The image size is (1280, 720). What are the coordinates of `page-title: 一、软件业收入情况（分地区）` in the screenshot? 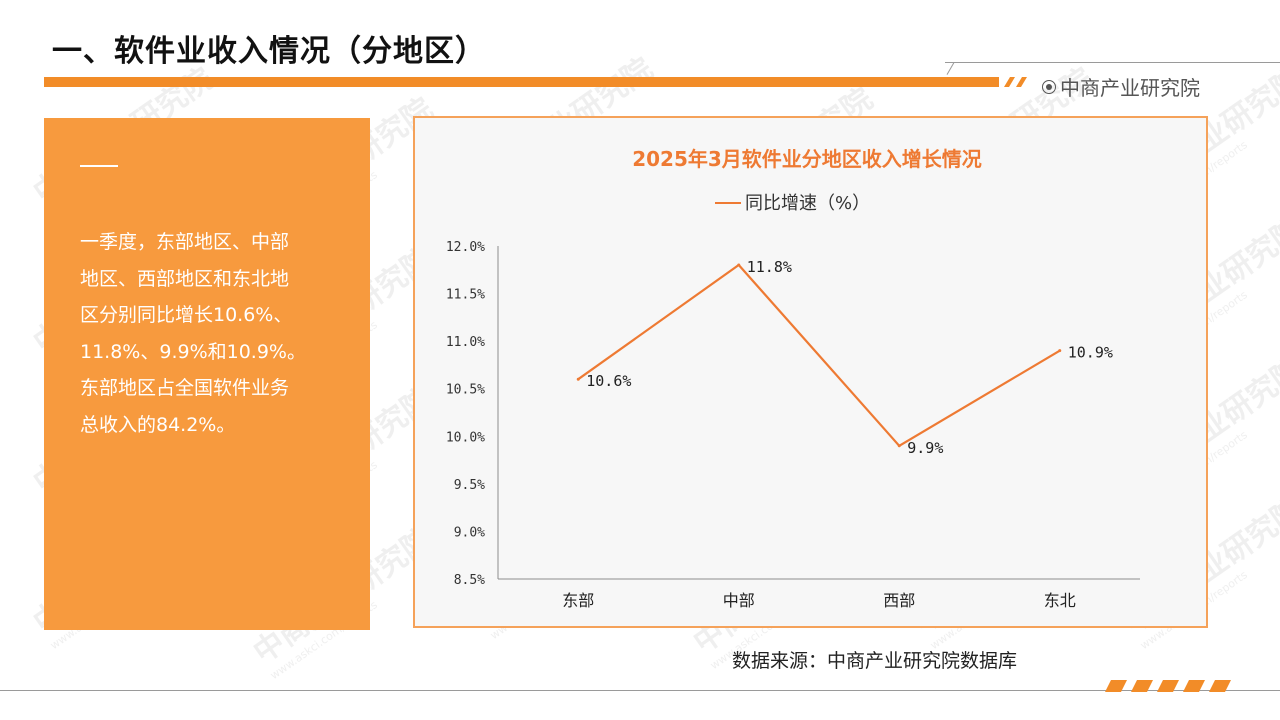 It's located at (269, 51).